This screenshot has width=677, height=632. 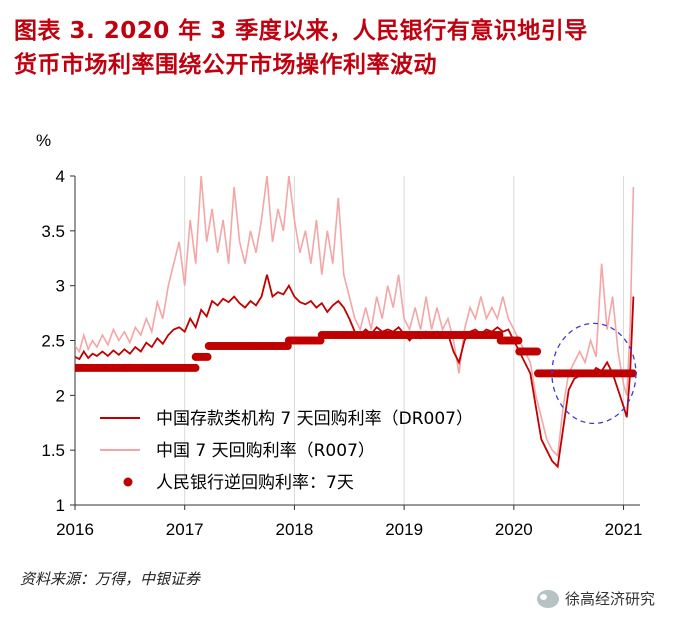 I want to click on x-tick-label-2018: 2018, so click(x=295, y=529).